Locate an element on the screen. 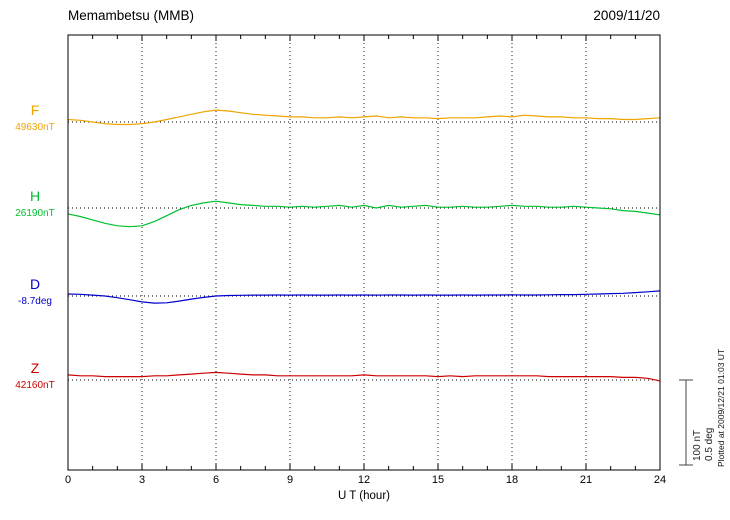  series-label-D: D -8.7deg is located at coordinates (35, 292).